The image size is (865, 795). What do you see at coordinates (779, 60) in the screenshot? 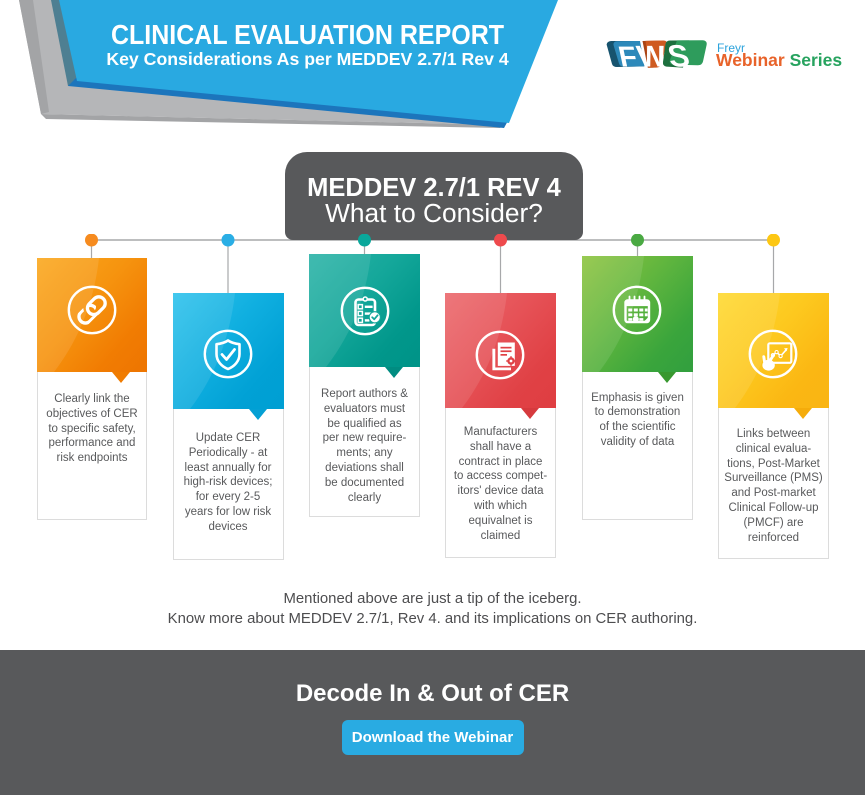
I see `svg-text: Webinar Series` at bounding box center [779, 60].